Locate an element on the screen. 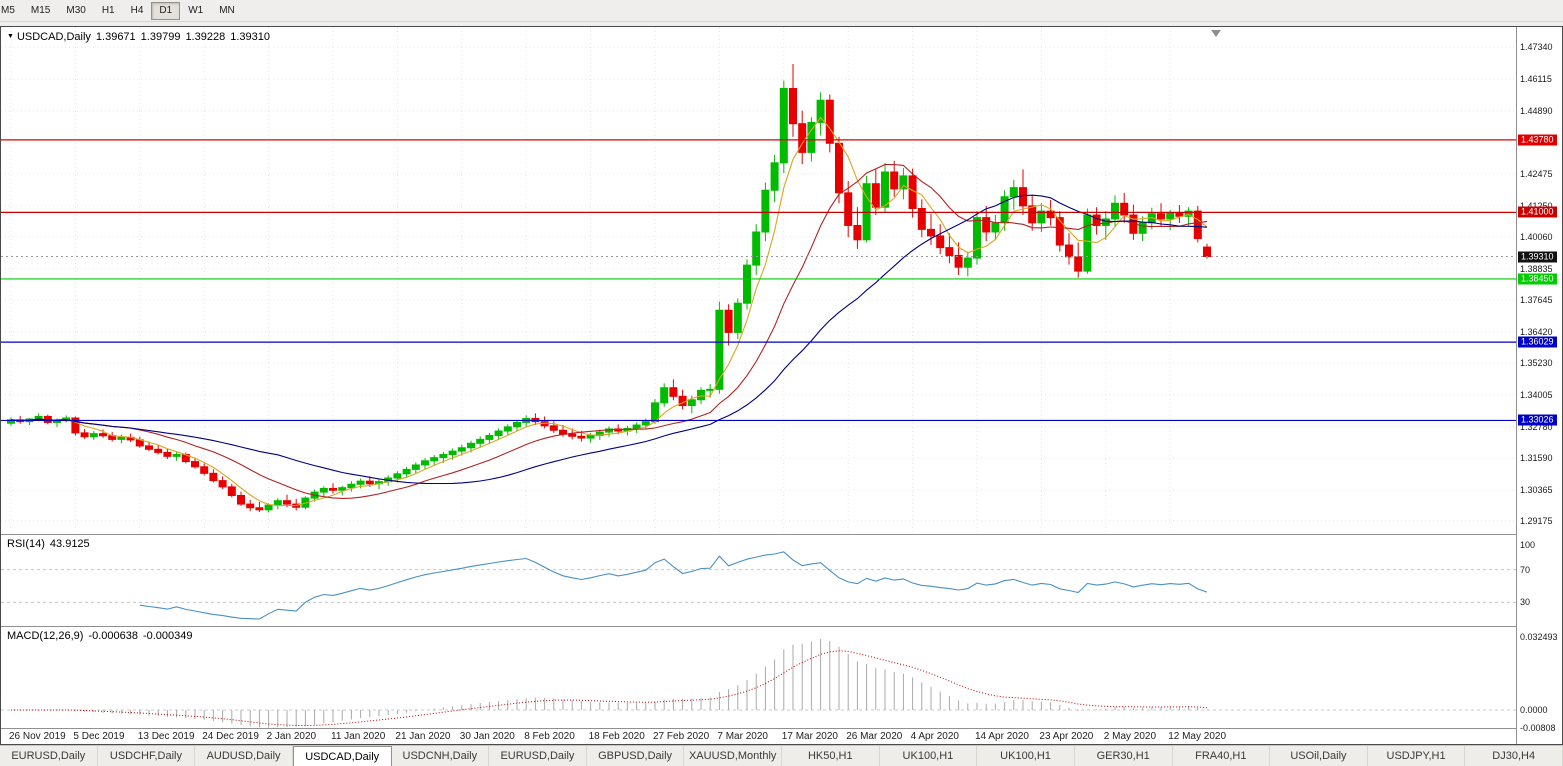 The width and height of the screenshot is (1563, 766). price-axis-label: 1.47340 is located at coordinates (1536, 47).